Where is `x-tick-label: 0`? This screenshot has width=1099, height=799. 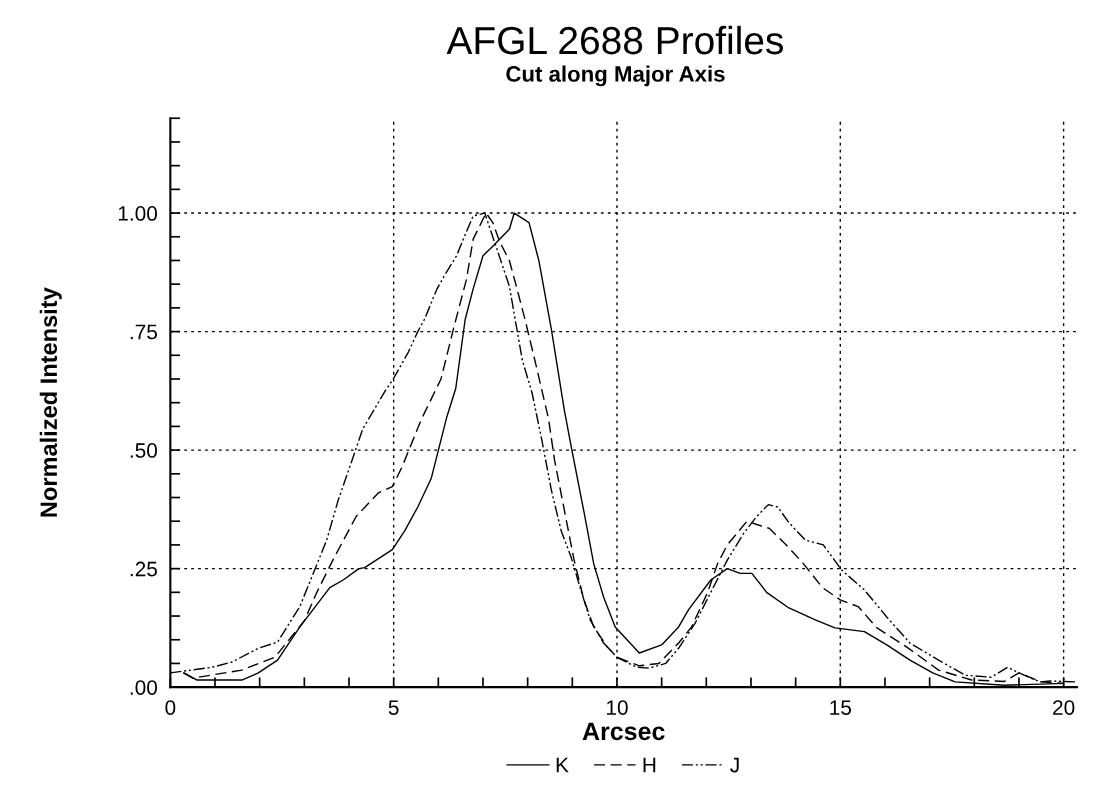 x-tick-label: 0 is located at coordinates (170, 707).